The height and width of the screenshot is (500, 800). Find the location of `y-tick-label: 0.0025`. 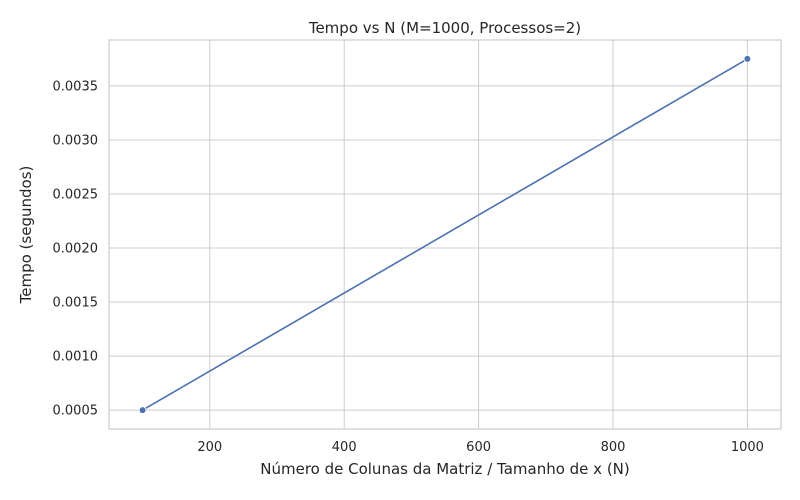

y-tick-label: 0.0025 is located at coordinates (76, 194).